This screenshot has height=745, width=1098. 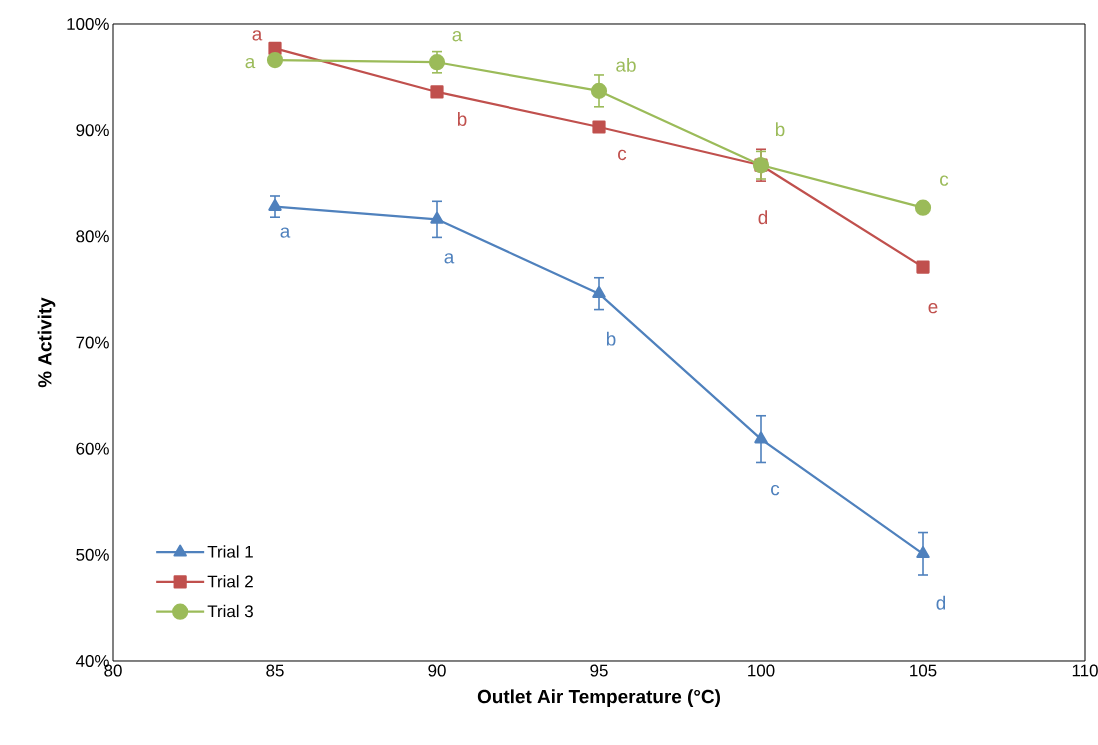 I want to click on data-label: ab, so click(x=626, y=64).